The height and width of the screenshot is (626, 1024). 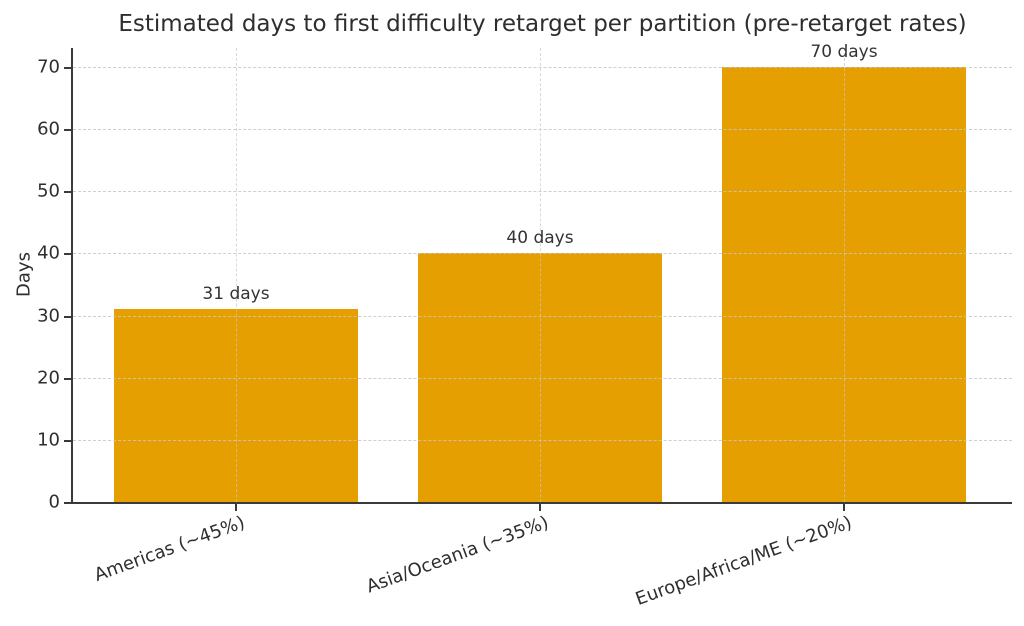 I want to click on y-axis-spine, so click(x=72, y=276).